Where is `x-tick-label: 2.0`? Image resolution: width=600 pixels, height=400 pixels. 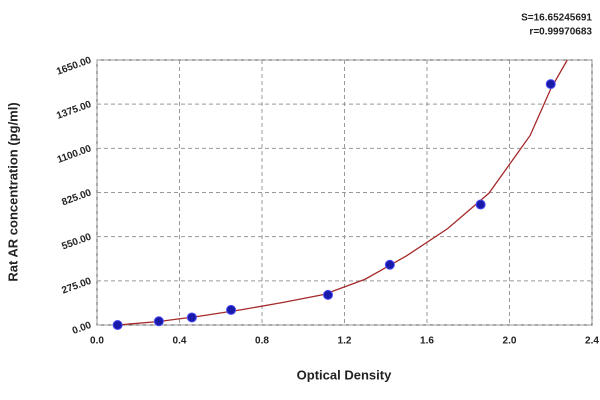 x-tick-label: 2.0 is located at coordinates (510, 341).